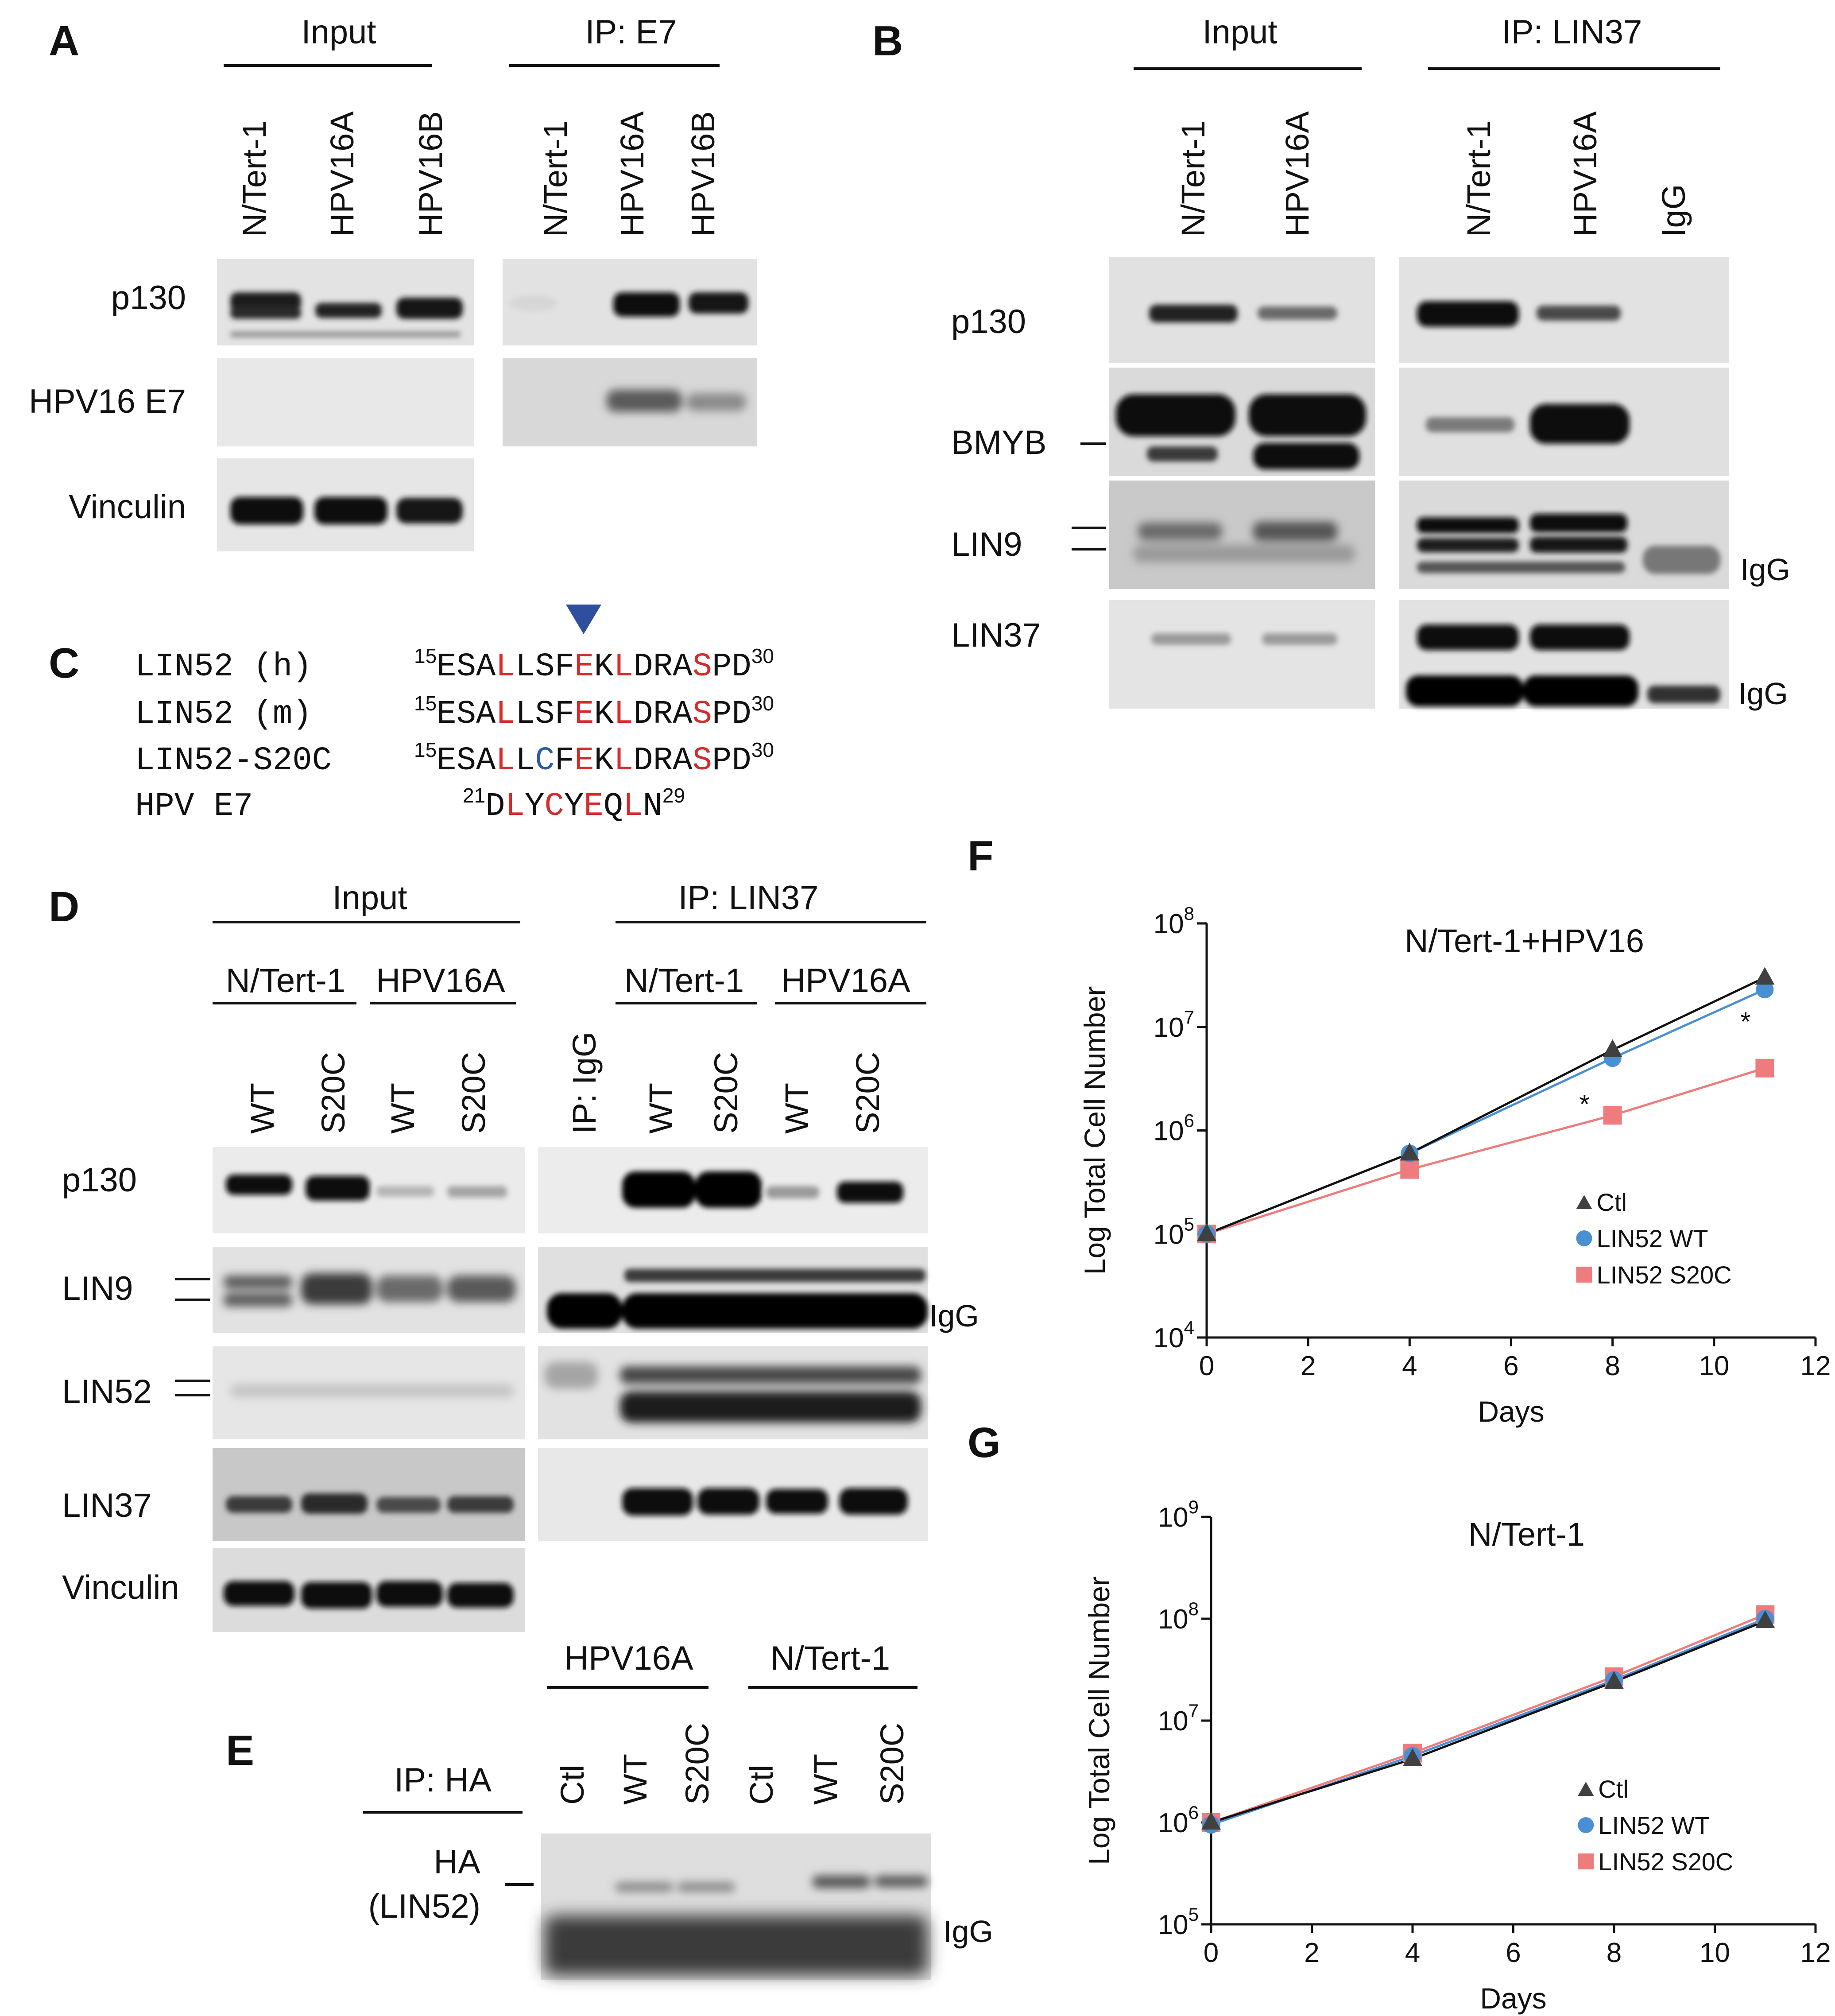 This screenshot has height=2016, width=1835. What do you see at coordinates (631, 32) in the screenshot?
I see `panel-a-header-ip: IP: E7` at bounding box center [631, 32].